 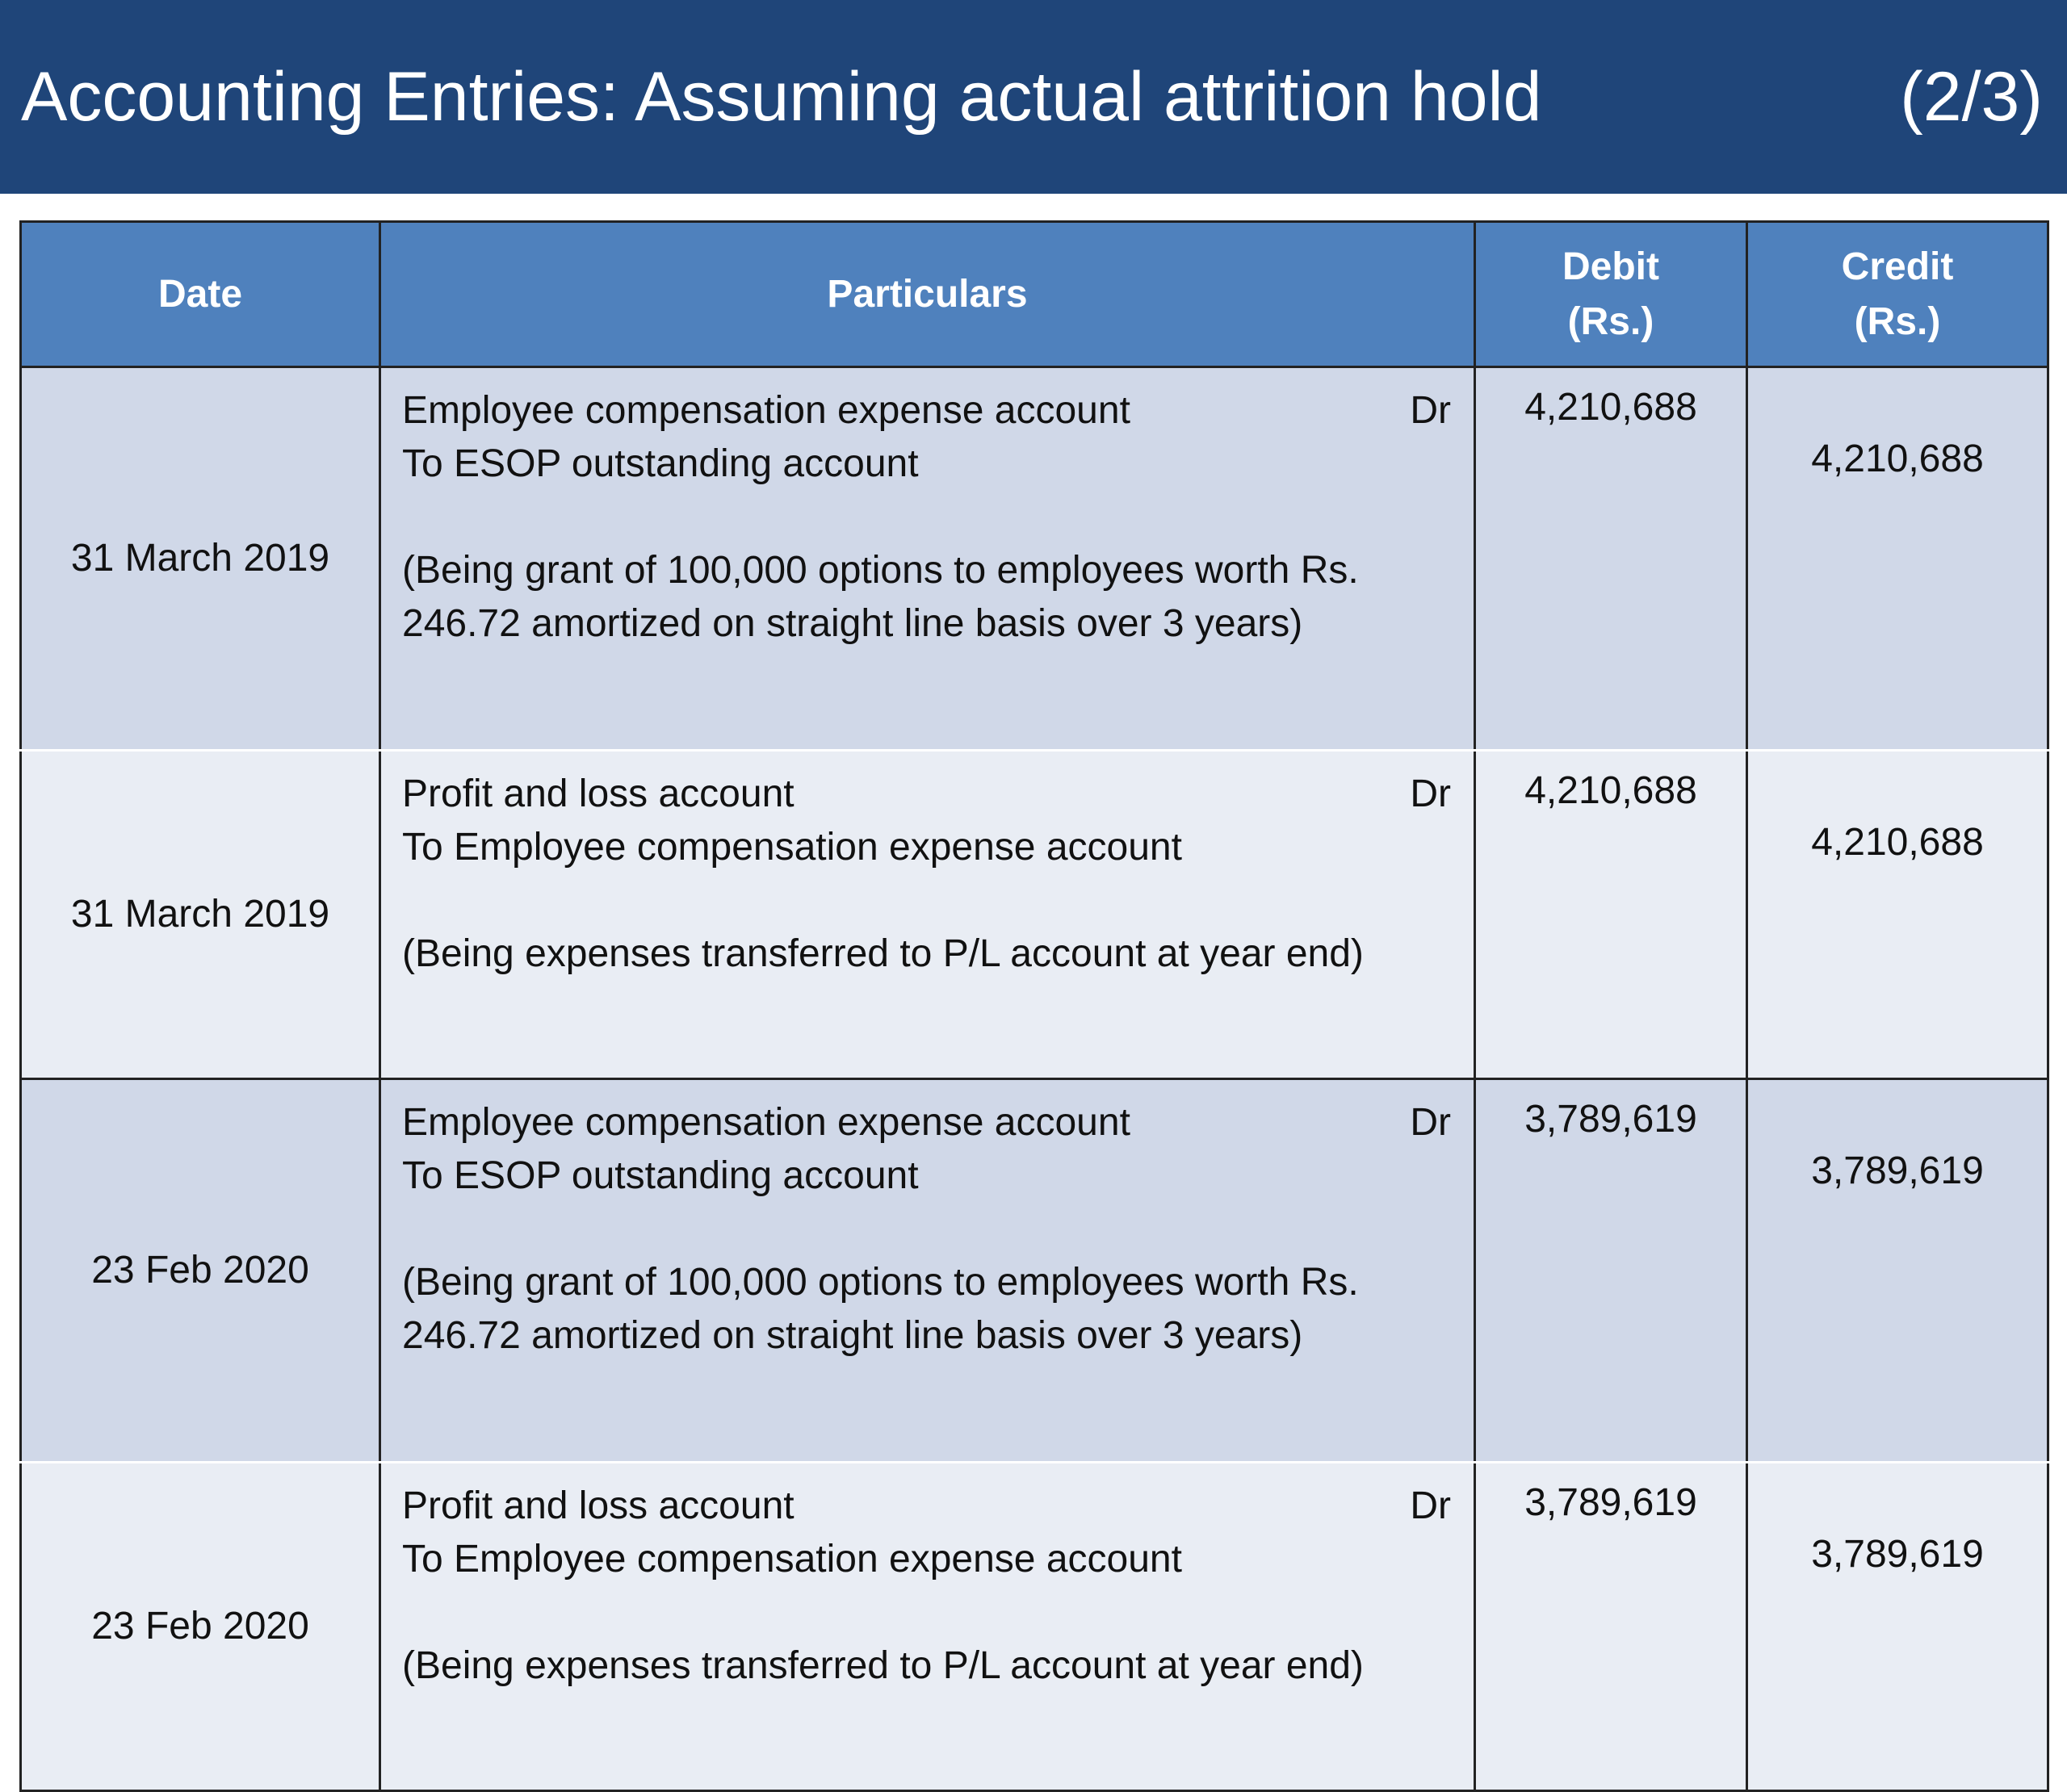 What do you see at coordinates (1971, 97) in the screenshot?
I see `slide-page-indicator: (2/3)` at bounding box center [1971, 97].